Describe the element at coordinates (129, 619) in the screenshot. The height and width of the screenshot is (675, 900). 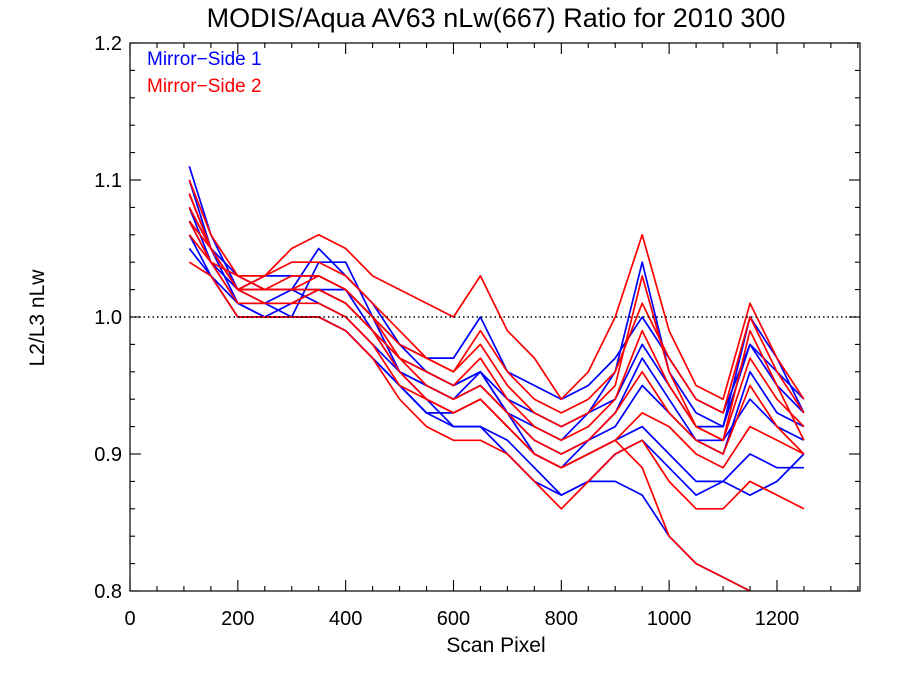
I see `x-tick-label: 0` at that location.